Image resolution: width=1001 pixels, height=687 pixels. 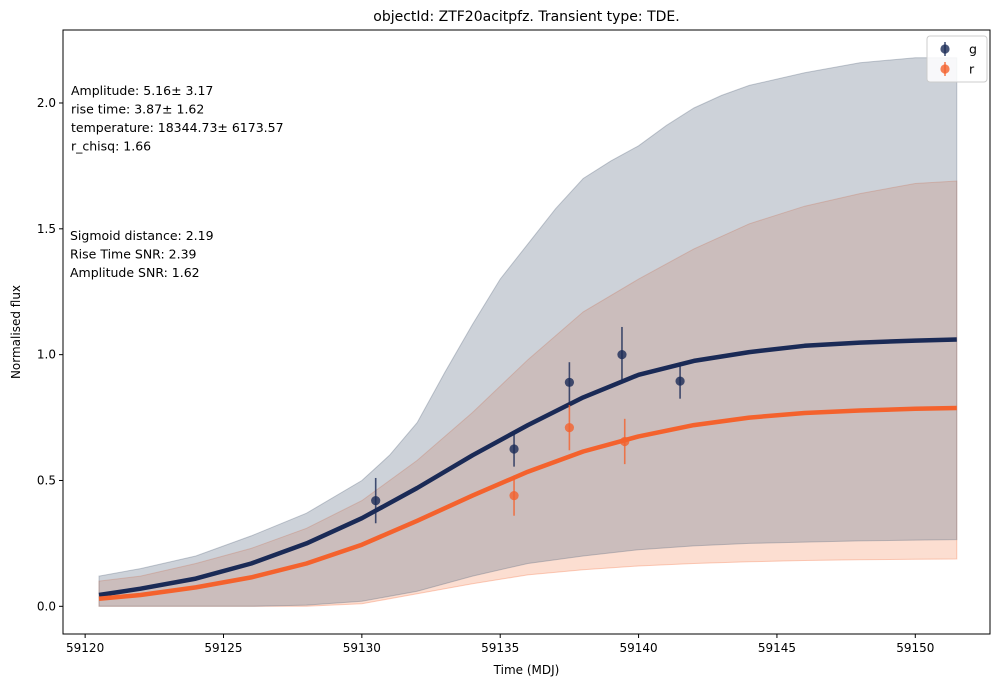 What do you see at coordinates (223, 648) in the screenshot?
I see `x-tick-label: 59125` at bounding box center [223, 648].